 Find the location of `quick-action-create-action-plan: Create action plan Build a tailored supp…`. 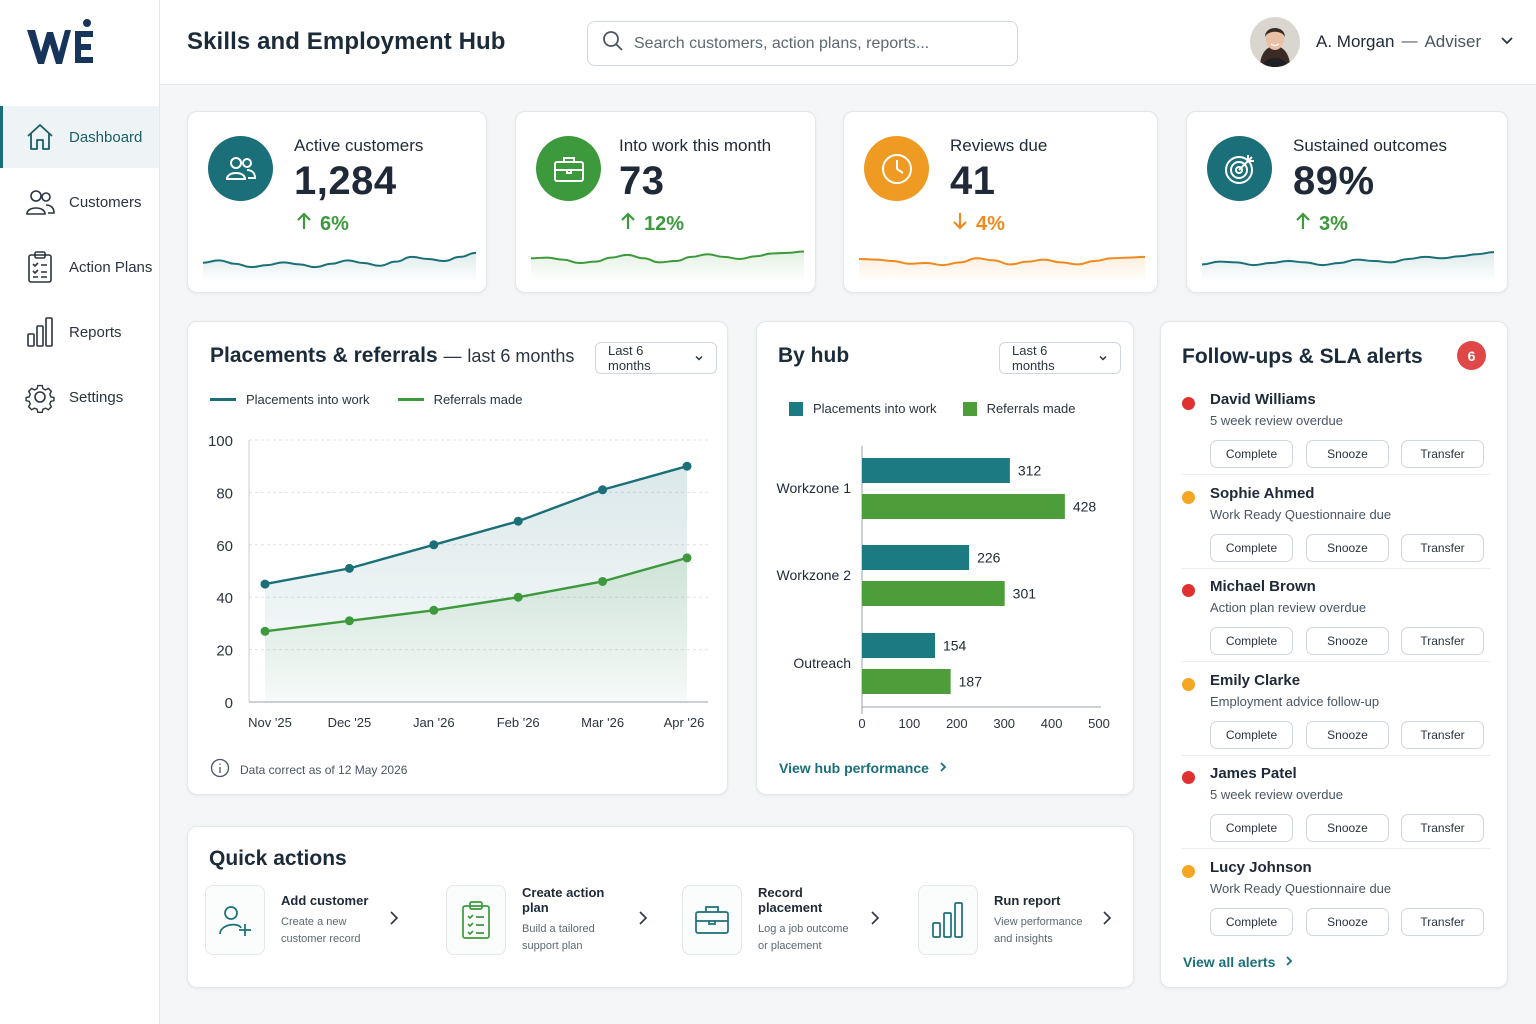

quick-action-create-action-plan: Create action plan Build a tailored supp… is located at coordinates (547, 920).